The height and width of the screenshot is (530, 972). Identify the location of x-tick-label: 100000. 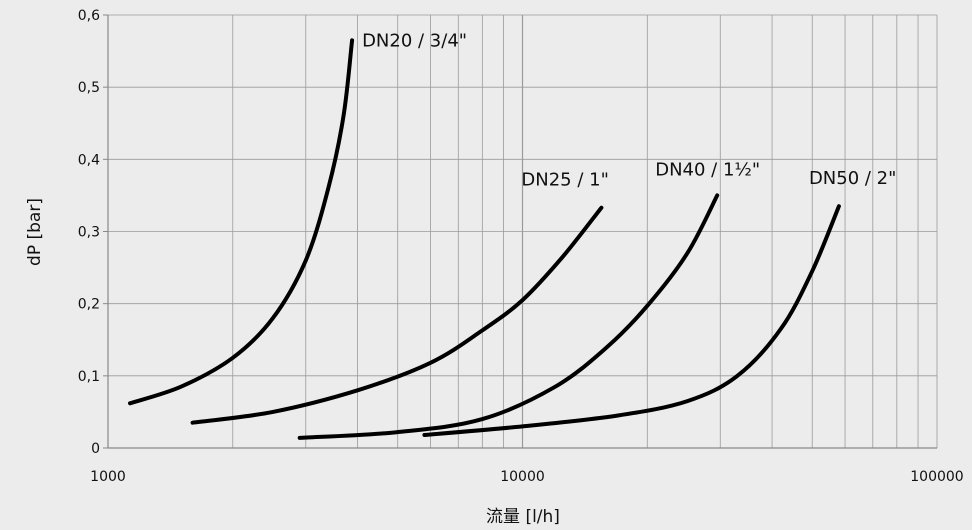
(936, 477).